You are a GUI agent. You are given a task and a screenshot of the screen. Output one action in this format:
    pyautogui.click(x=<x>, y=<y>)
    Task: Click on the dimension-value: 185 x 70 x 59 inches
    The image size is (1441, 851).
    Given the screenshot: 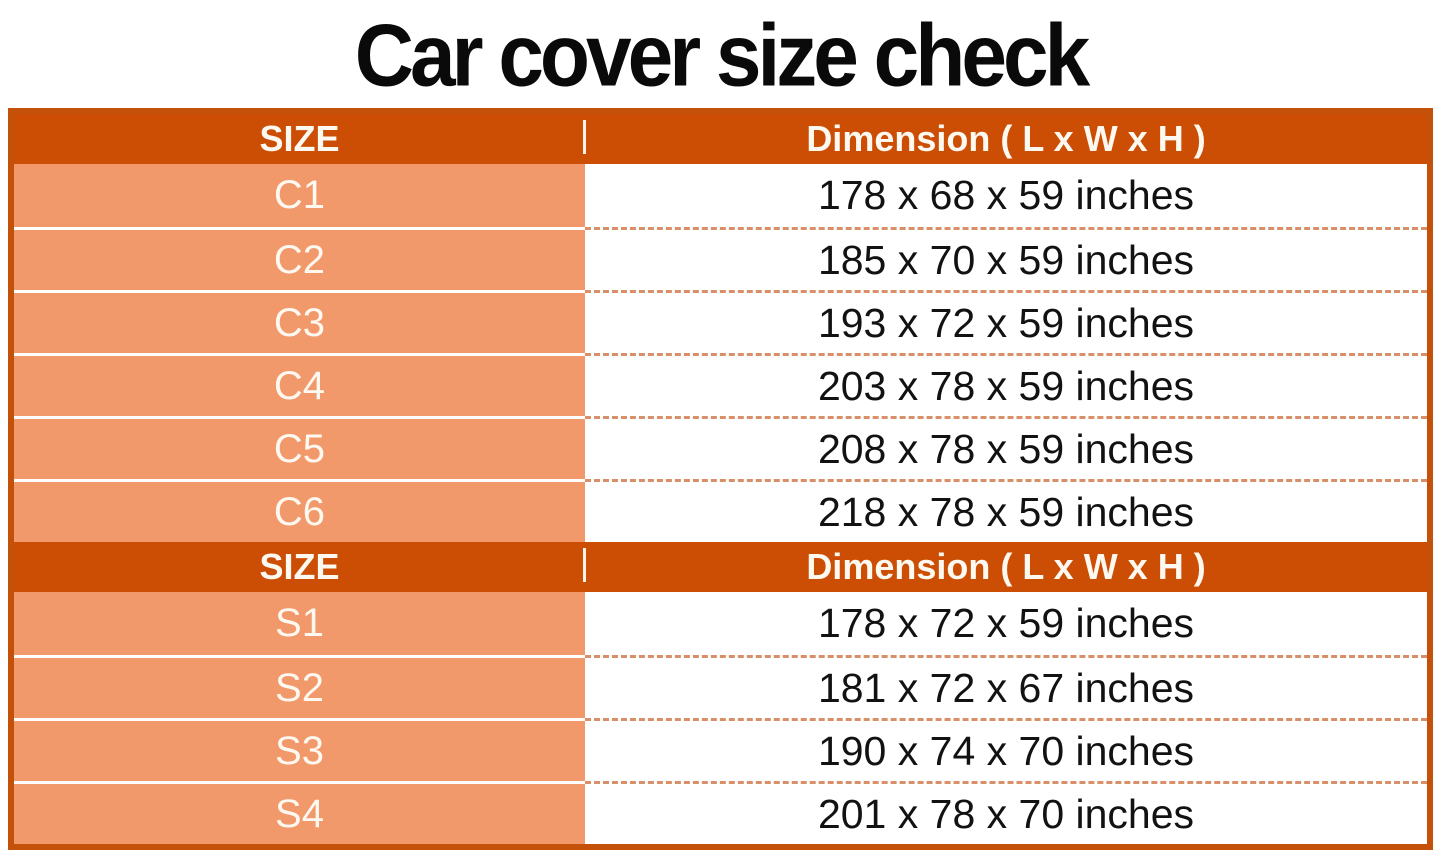 What is the action you would take?
    pyautogui.click(x=1006, y=259)
    